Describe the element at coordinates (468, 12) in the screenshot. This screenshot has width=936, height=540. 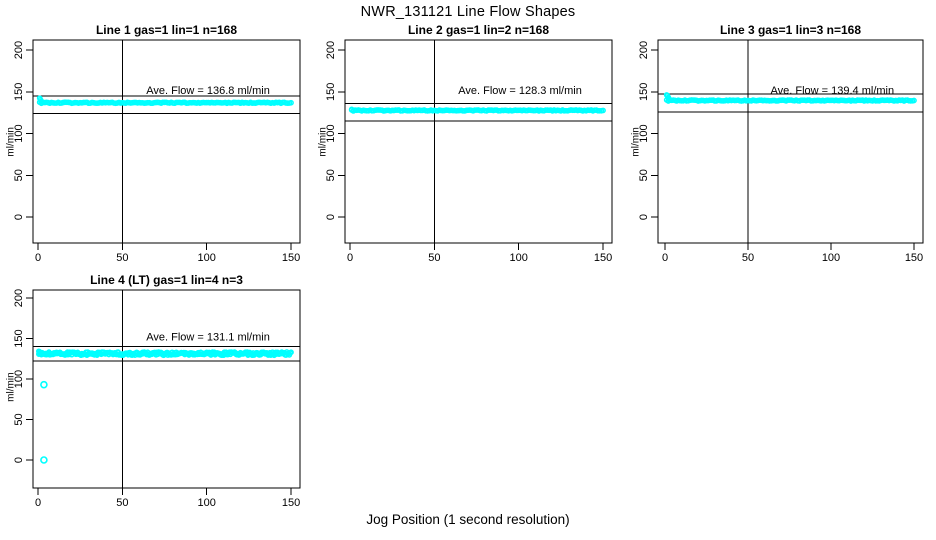
I see `chart-title: NWR_131121 Line Flow Shapes` at that location.